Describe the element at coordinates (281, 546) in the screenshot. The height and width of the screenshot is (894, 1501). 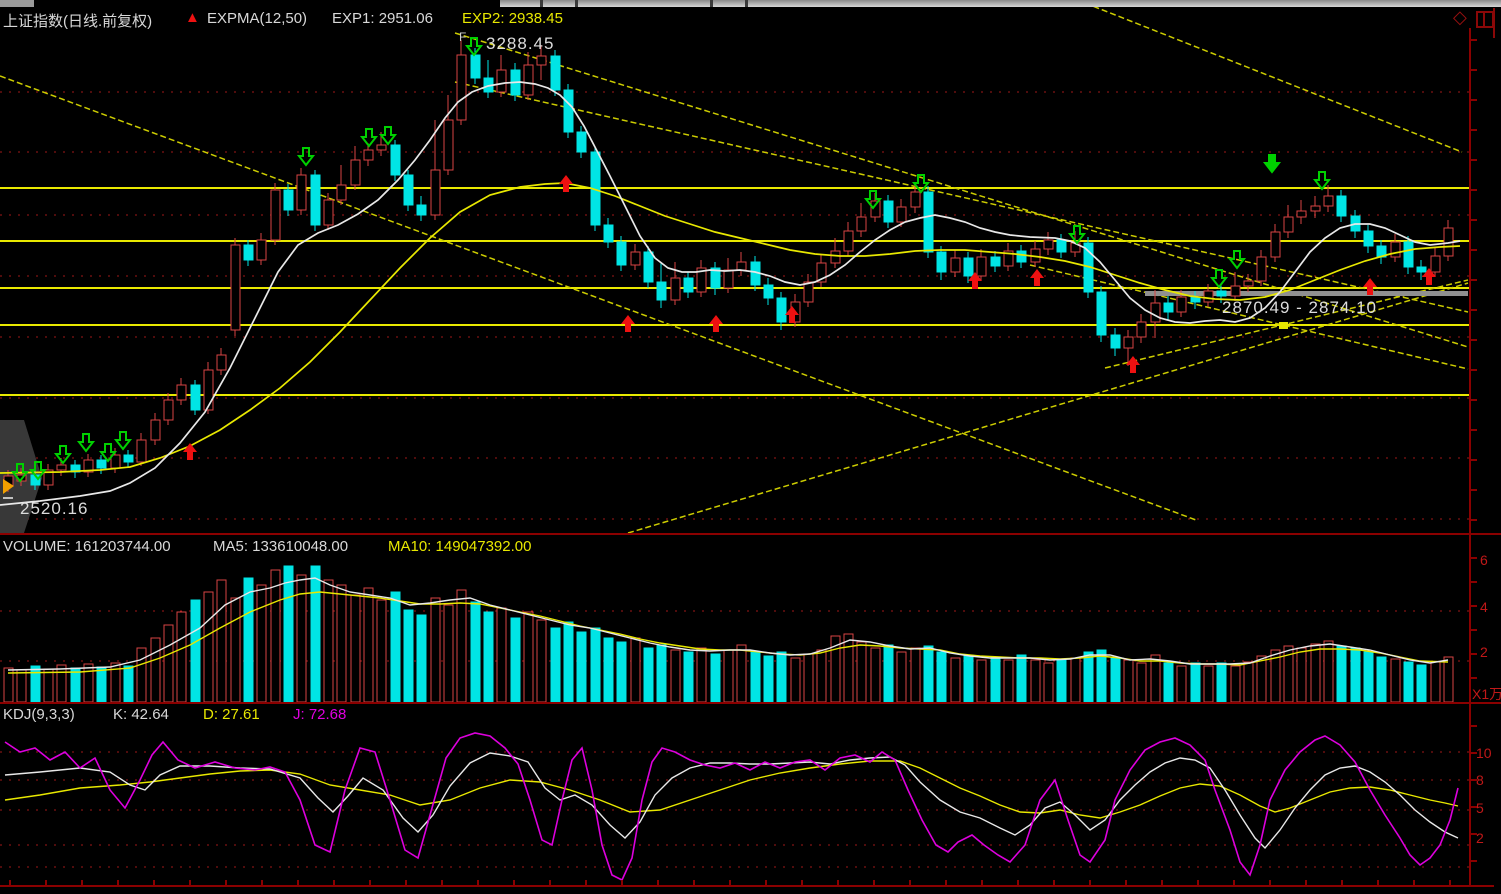
I see `volume-ma5-value: MA5: 133610048.00` at that location.